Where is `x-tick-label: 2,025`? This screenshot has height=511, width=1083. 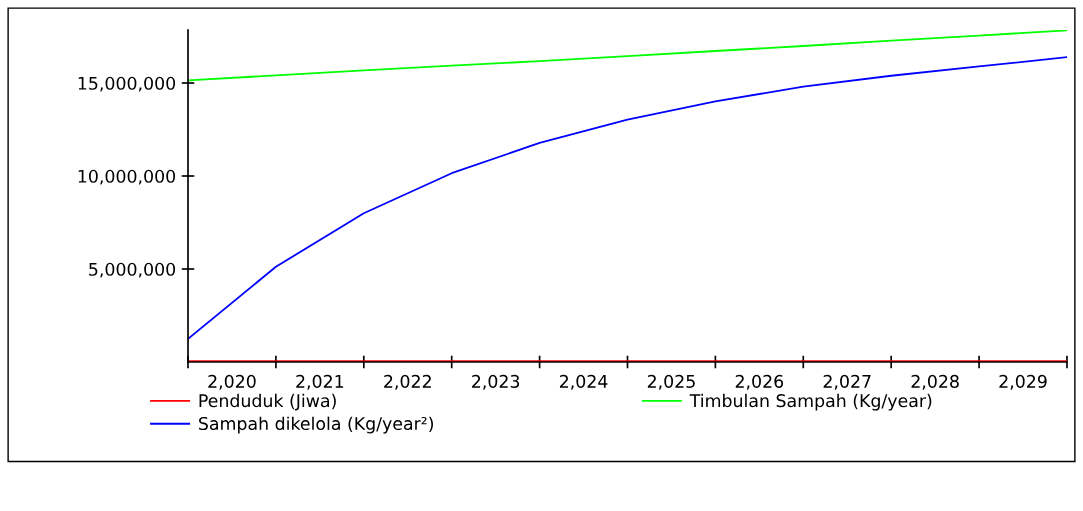 x-tick-label: 2,025 is located at coordinates (671, 382).